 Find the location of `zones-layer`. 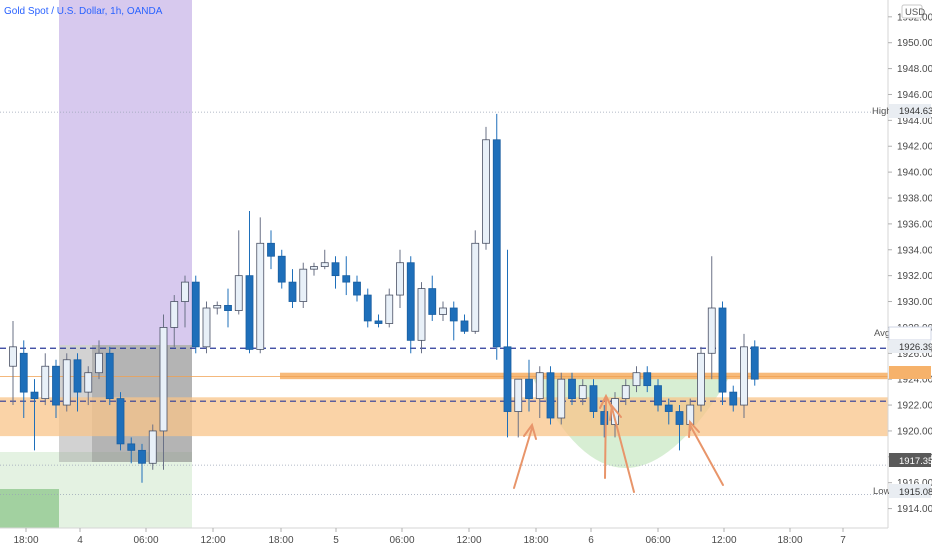

zones-layer is located at coordinates (444, 404).